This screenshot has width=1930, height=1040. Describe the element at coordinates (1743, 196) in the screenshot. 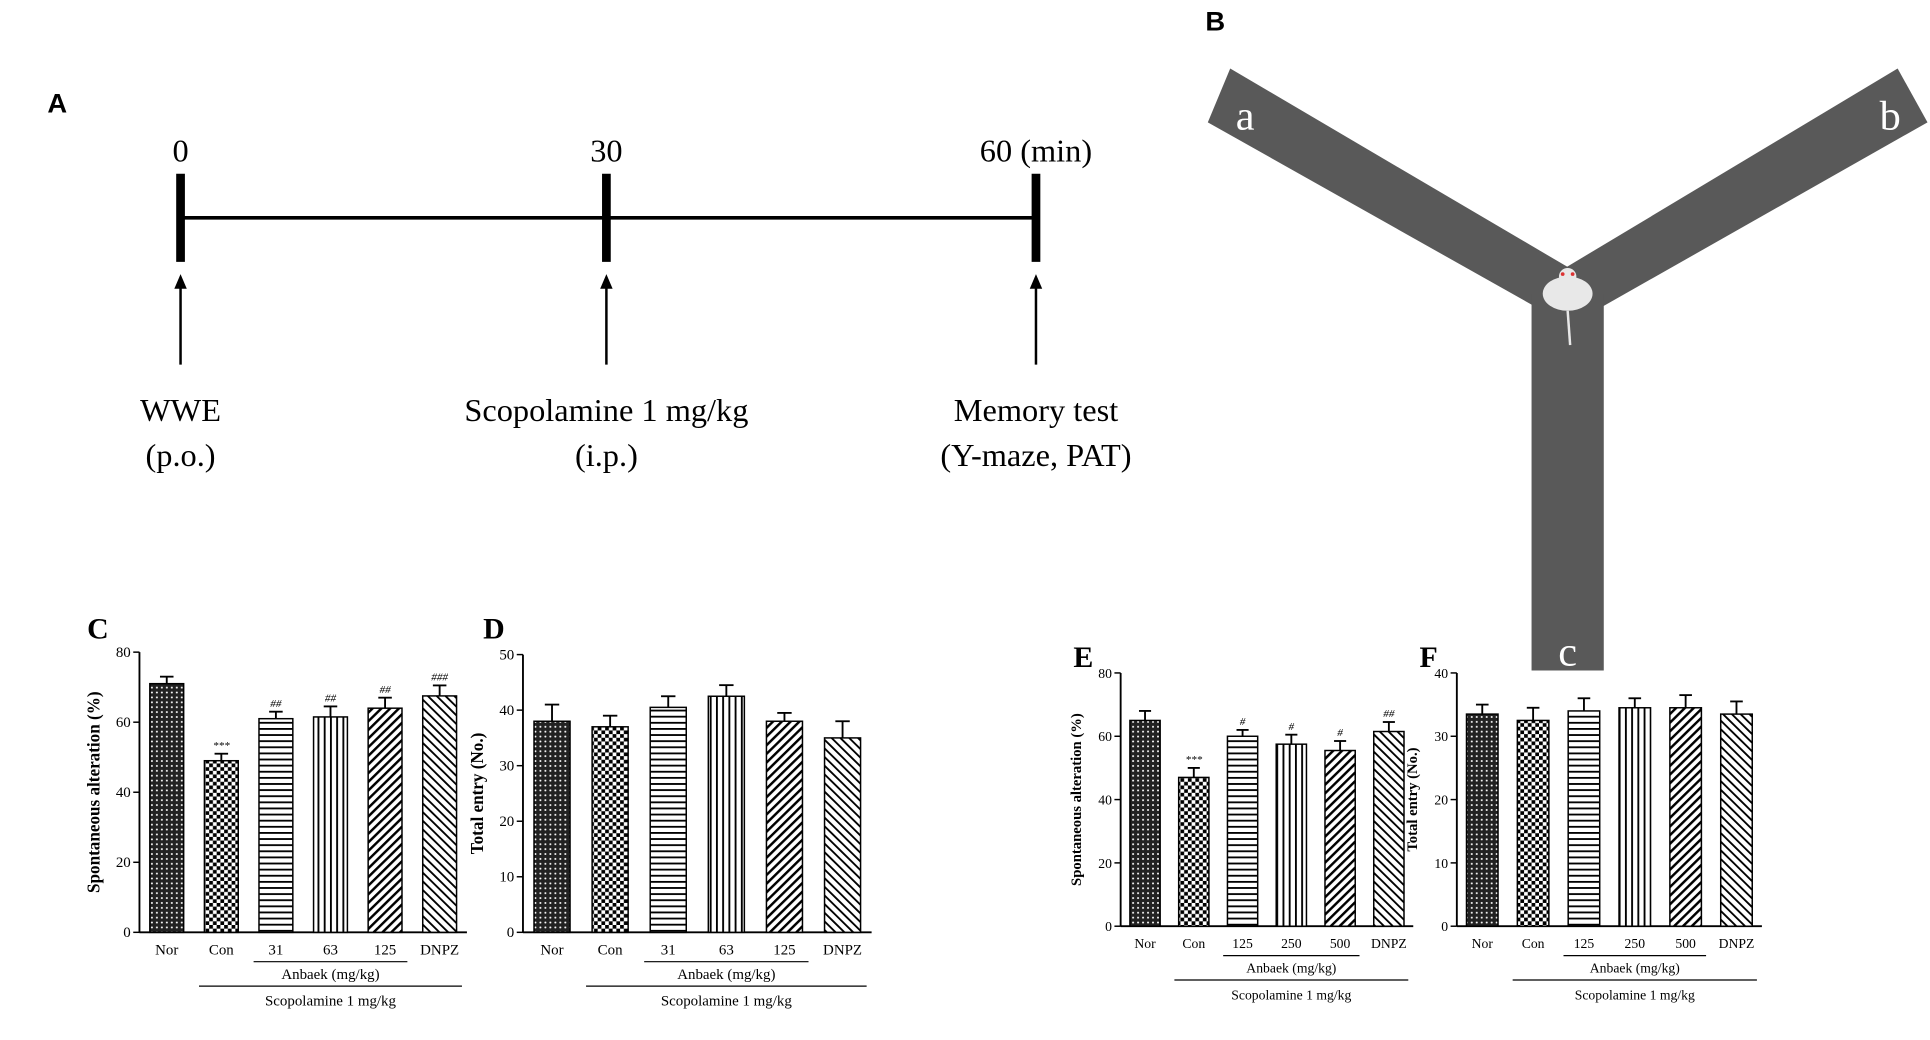

I see `maze-arm-b` at that location.